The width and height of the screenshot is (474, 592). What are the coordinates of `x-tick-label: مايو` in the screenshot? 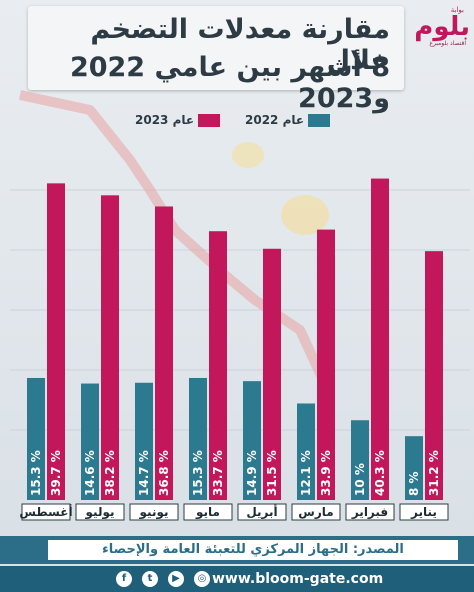 It's located at (207, 512).